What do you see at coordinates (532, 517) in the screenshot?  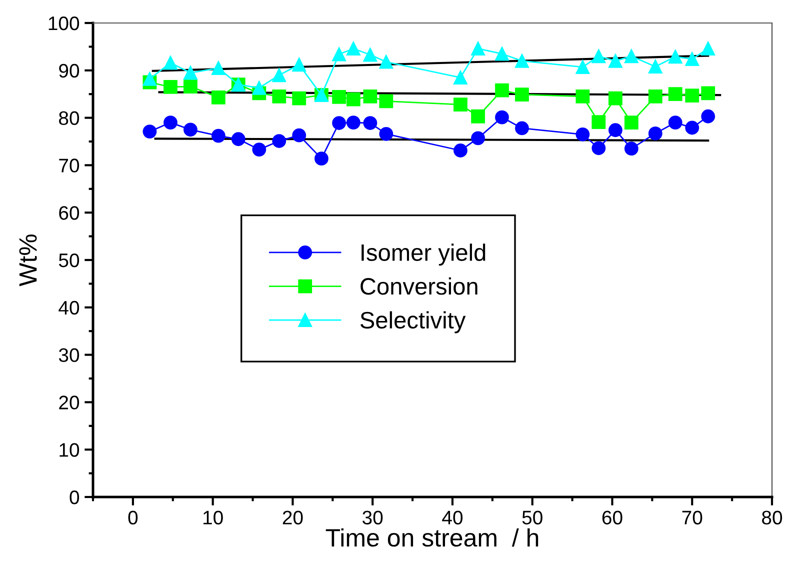 I see `x-tick-label: 50` at bounding box center [532, 517].